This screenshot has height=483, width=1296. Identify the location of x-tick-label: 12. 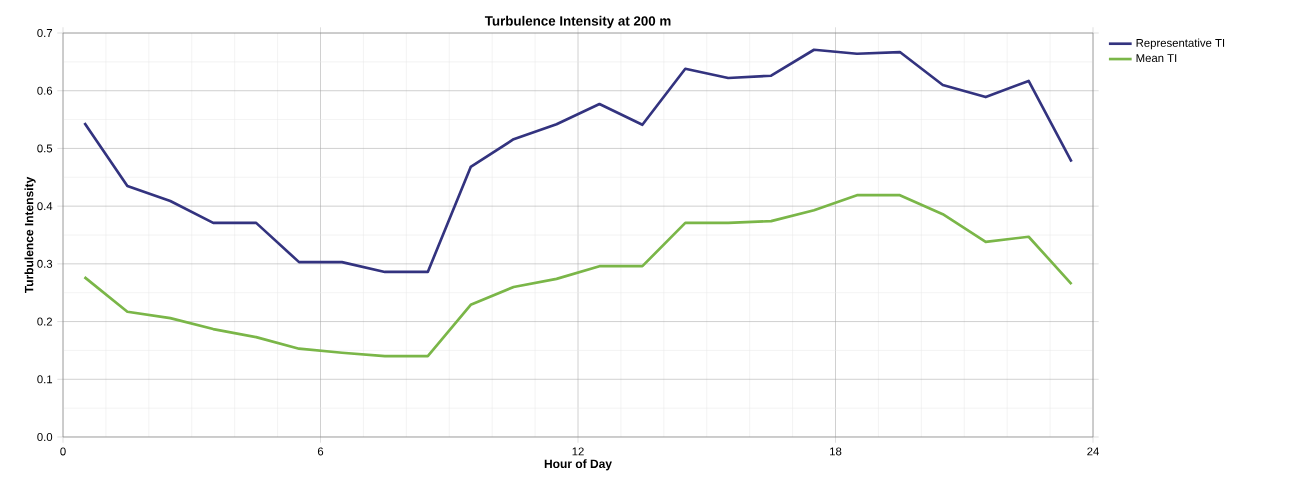
(578, 451).